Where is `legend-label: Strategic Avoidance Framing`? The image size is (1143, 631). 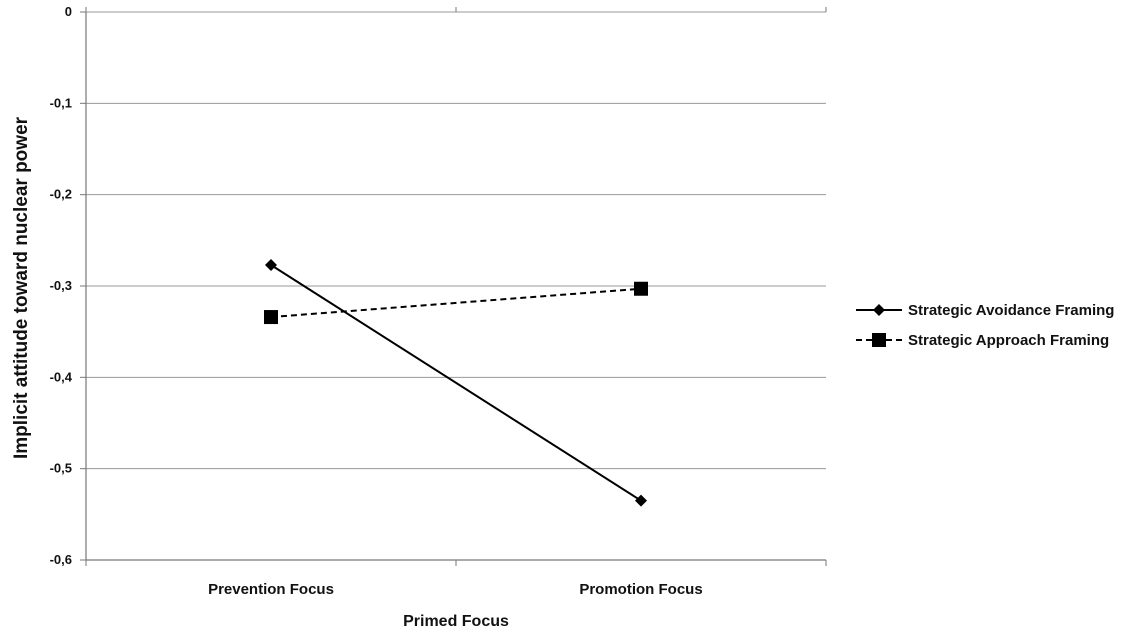
legend-label: Strategic Avoidance Framing is located at coordinates (1011, 310).